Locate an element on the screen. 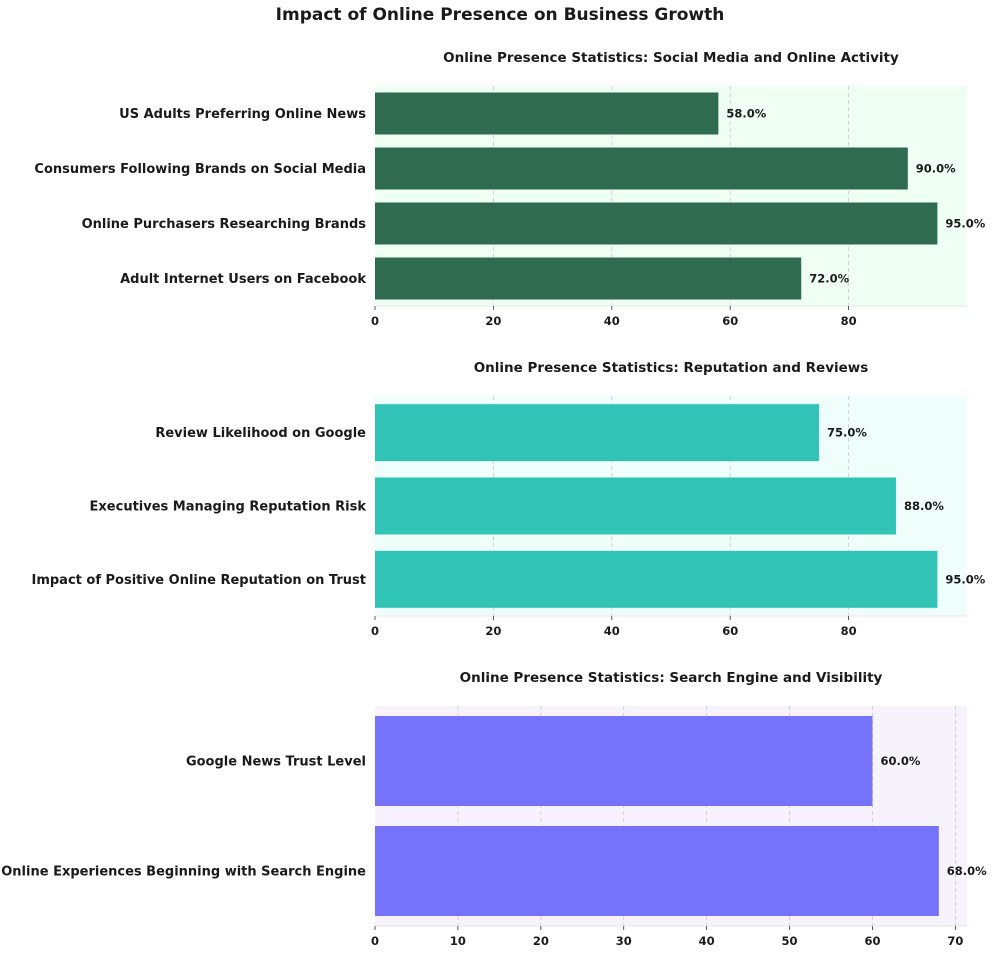 Image resolution: width=1000 pixels, height=959 pixels. x-tick-label: 10 is located at coordinates (458, 941).